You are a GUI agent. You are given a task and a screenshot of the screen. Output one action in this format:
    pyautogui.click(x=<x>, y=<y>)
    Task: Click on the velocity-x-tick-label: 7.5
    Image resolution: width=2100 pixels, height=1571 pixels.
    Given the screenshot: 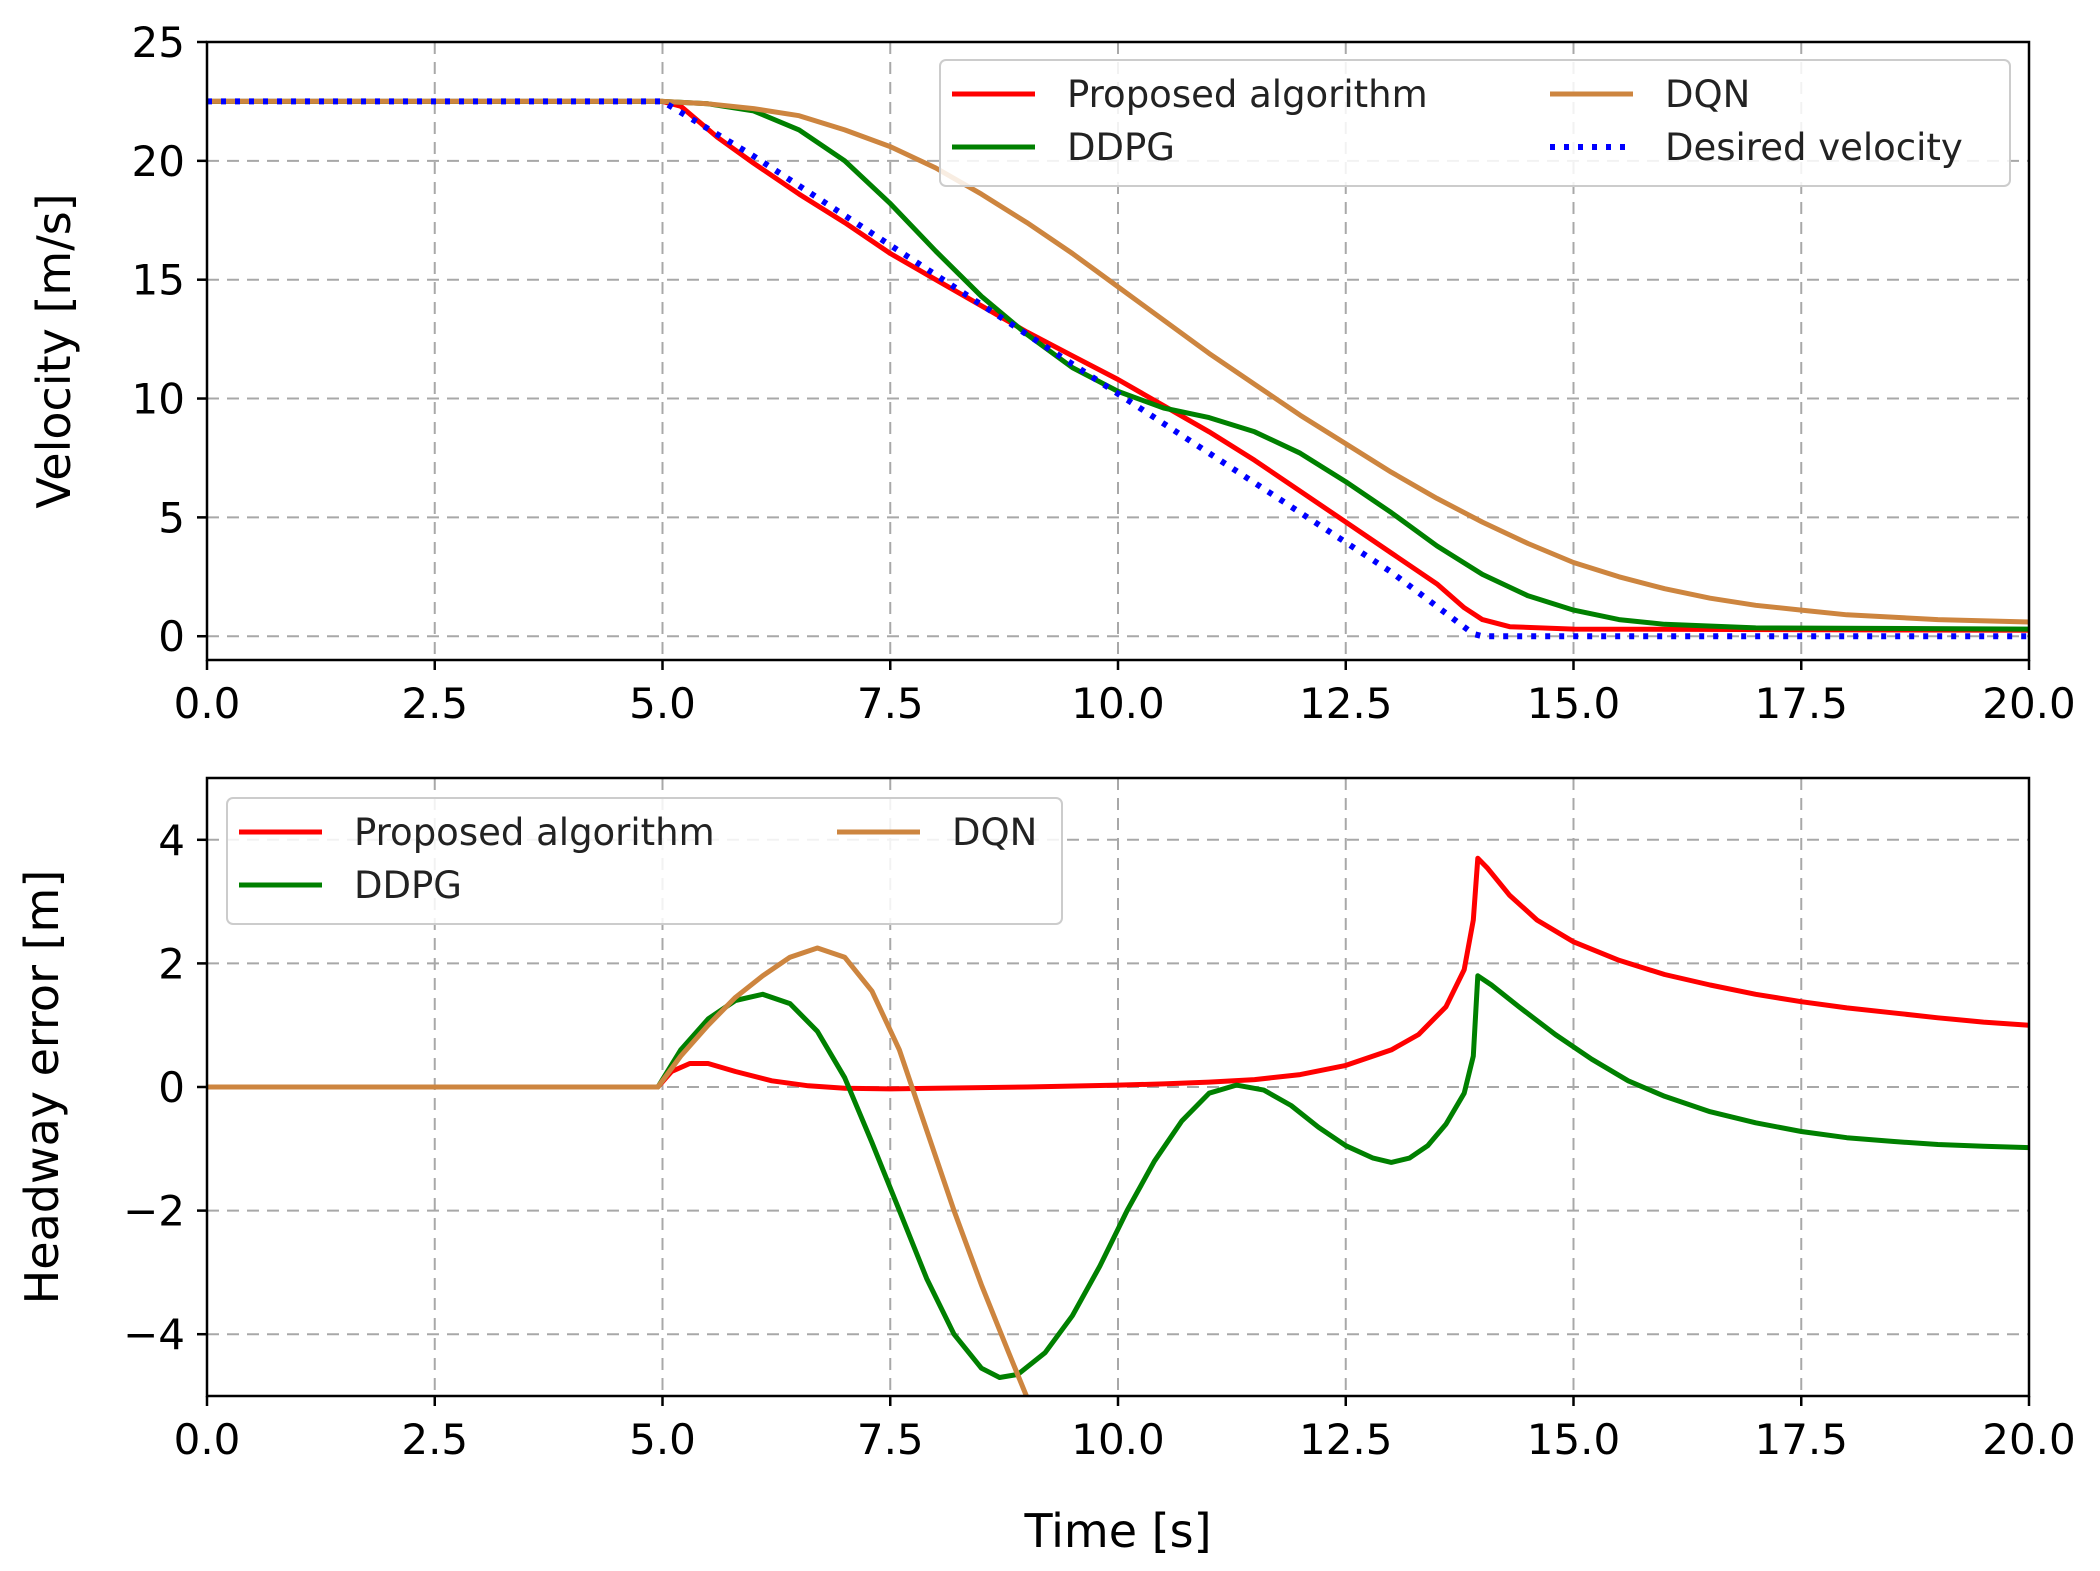 What is the action you would take?
    pyautogui.click(x=890, y=703)
    